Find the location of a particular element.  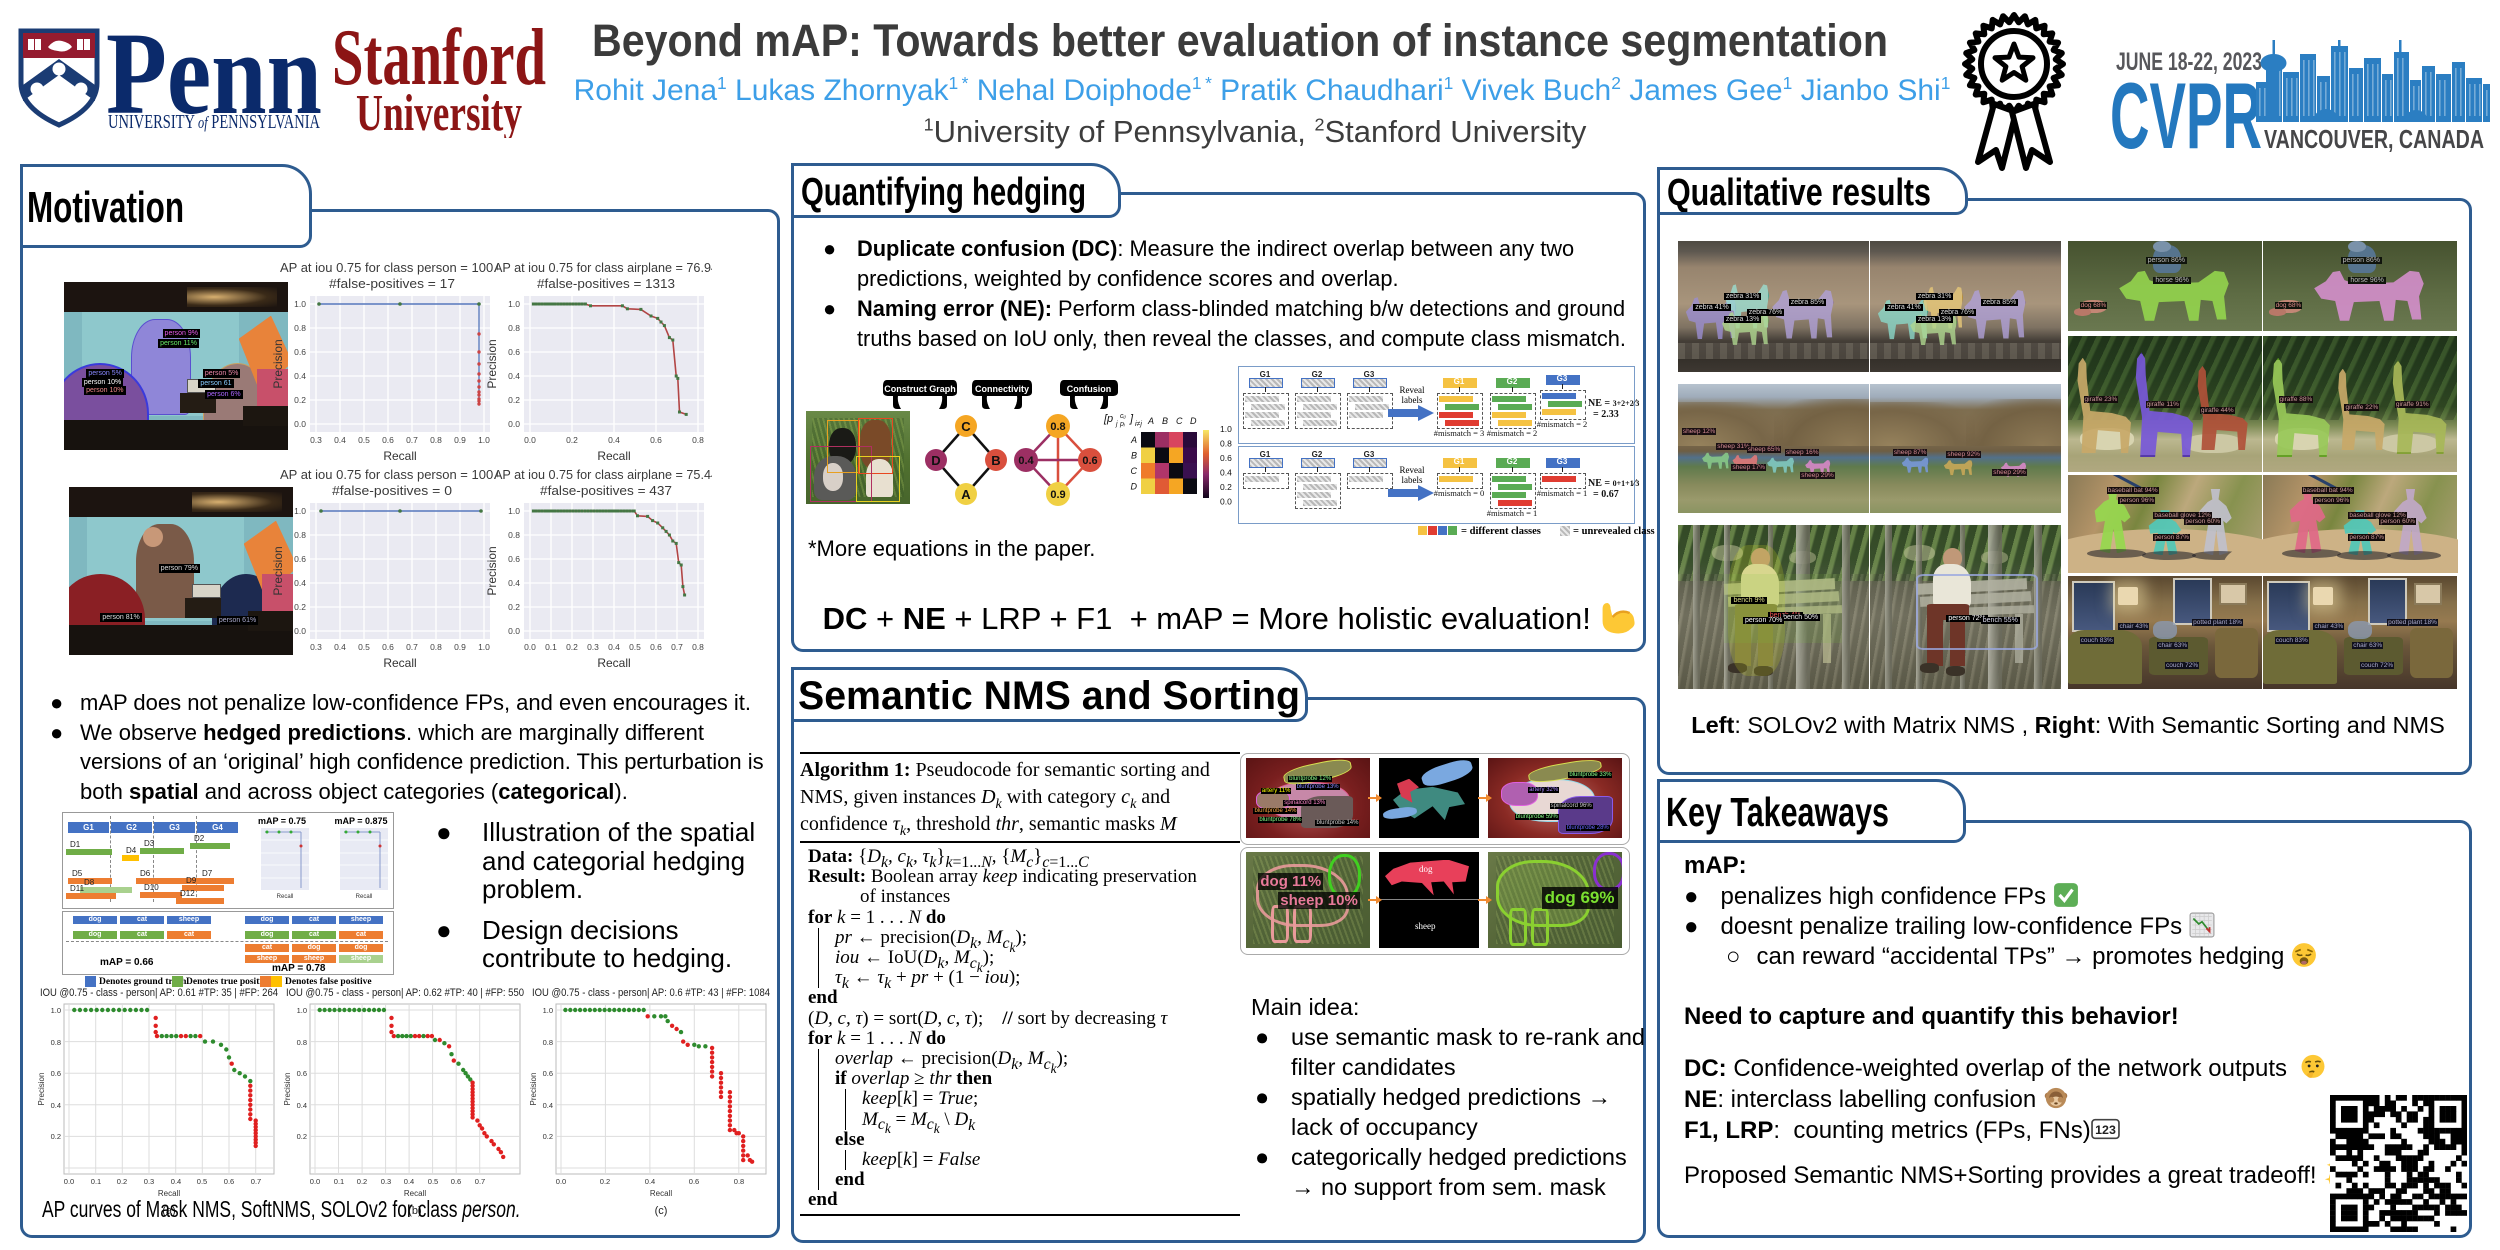

svg-text:AP at iou 0.75 for class perso: AP at iou 0.75 for class person = 100.0 is located at coordinates (389, 474).